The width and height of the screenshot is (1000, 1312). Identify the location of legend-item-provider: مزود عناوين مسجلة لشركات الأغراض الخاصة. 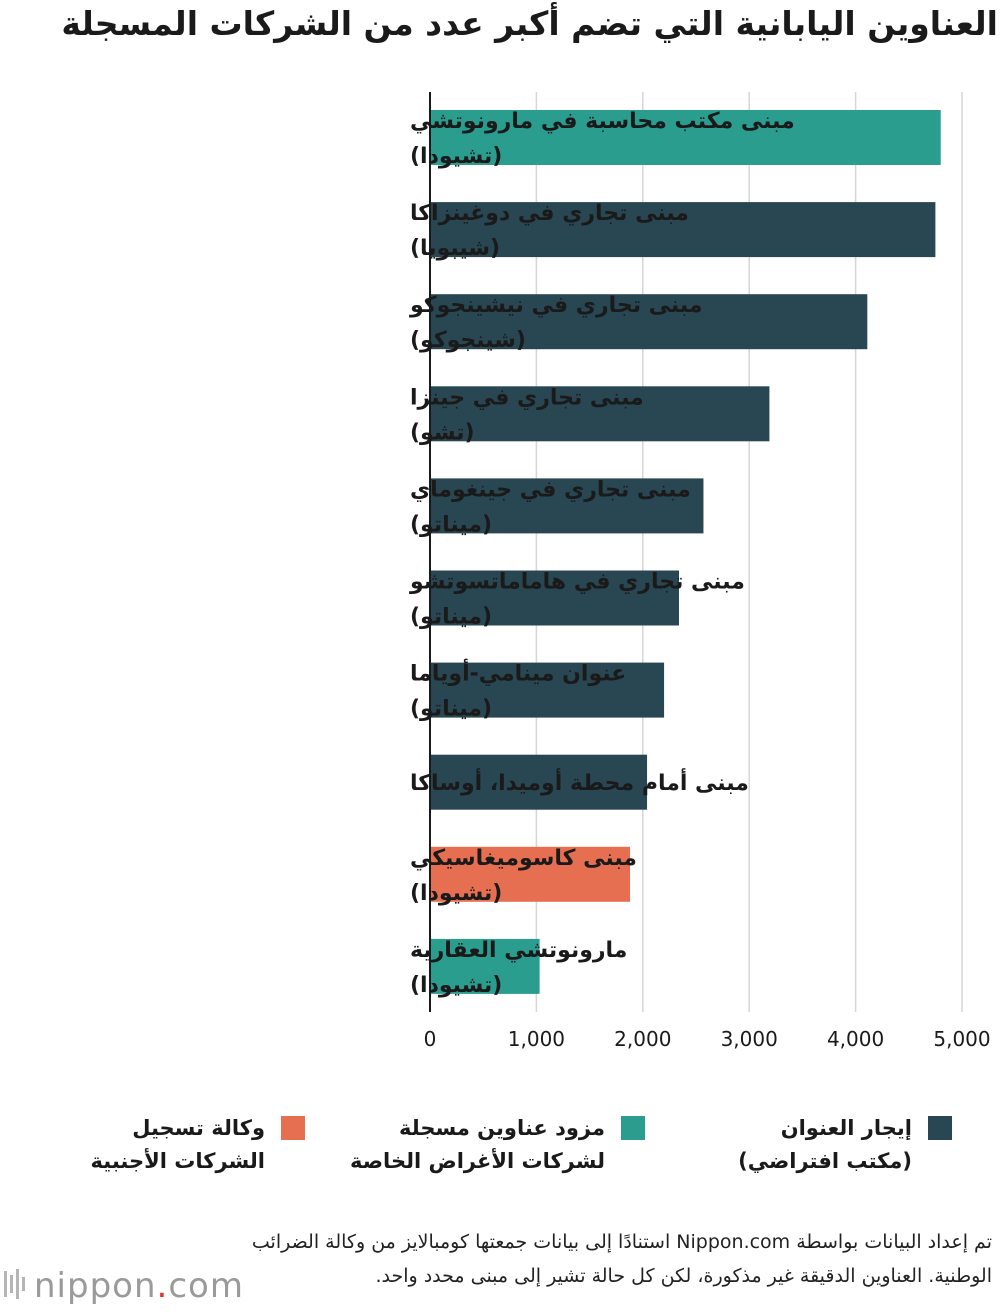
(475, 1145).